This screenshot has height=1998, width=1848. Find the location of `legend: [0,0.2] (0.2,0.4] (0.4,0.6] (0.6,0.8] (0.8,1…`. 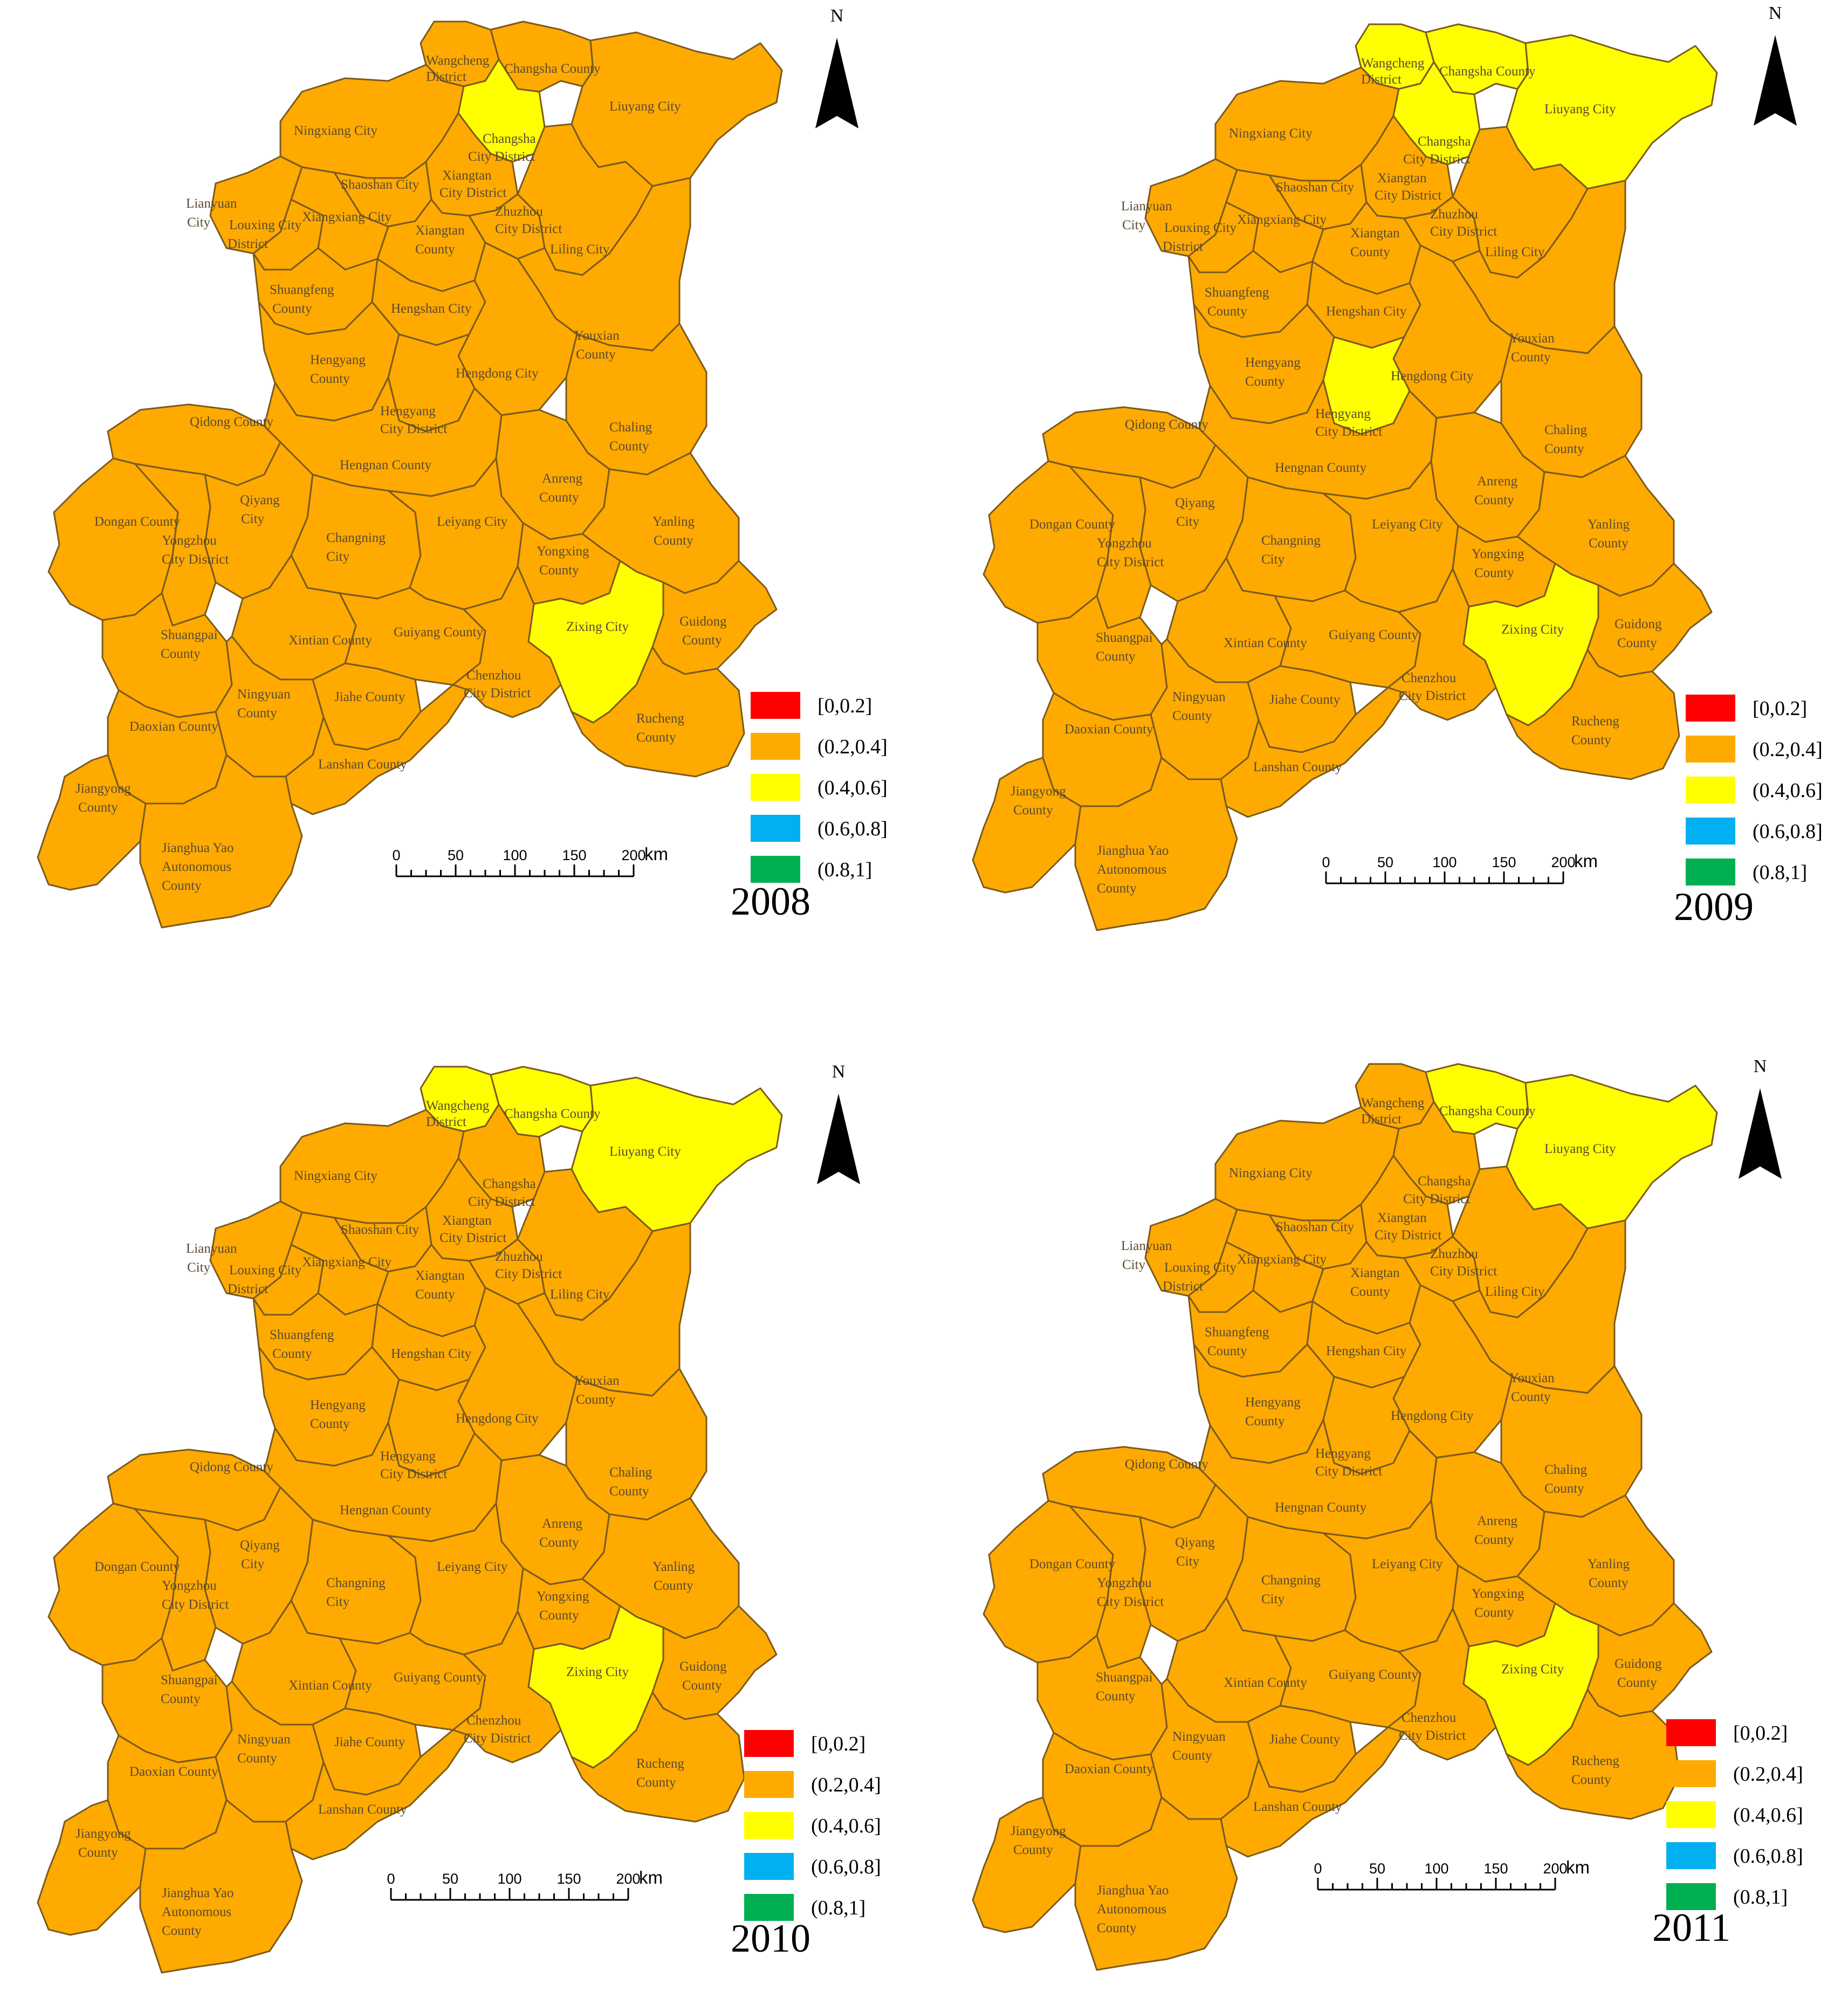

legend: [0,0.2] (0.2,0.4] (0.4,0.6] (0.6,0.8] (0.8,1… is located at coordinates (831, 789).